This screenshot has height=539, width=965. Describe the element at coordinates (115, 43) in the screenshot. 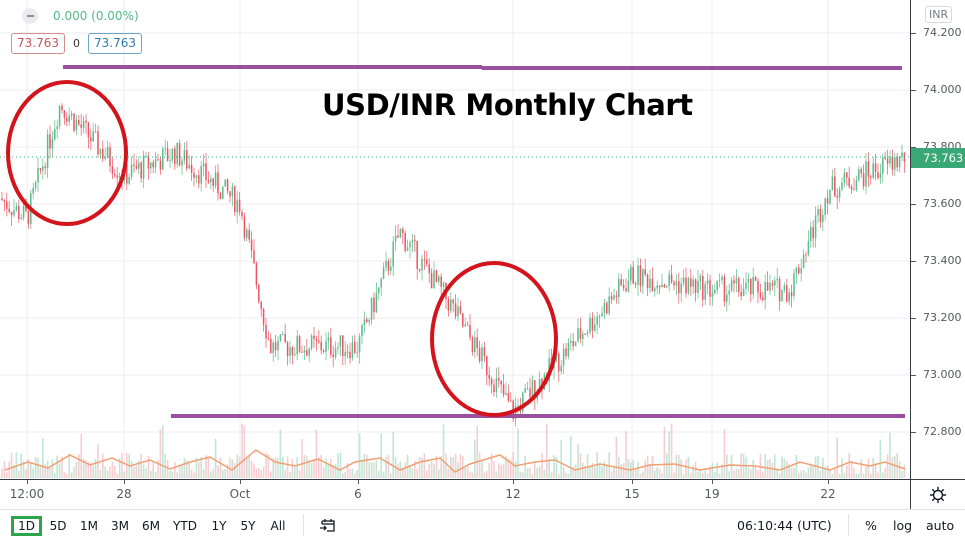

I see `buy-price-button: 73.763` at that location.